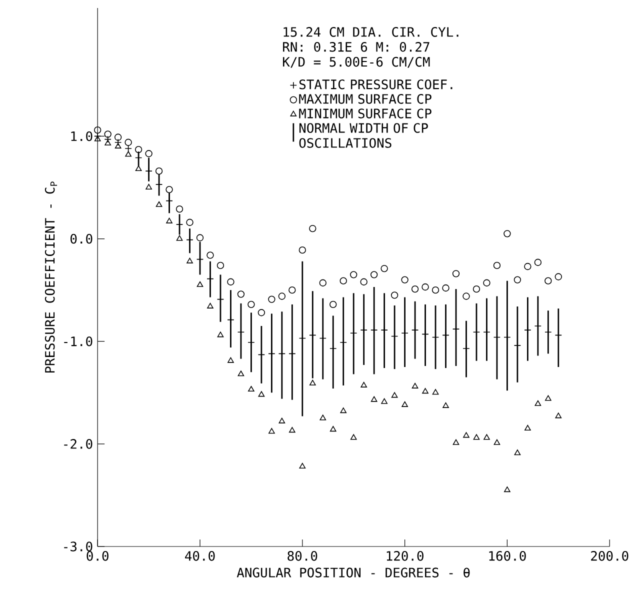 The image size is (630, 597). Describe the element at coordinates (51, 277) in the screenshot. I see `y-axis-title: PRESSURE COEFFICIENT - C$_{P}$` at that location.